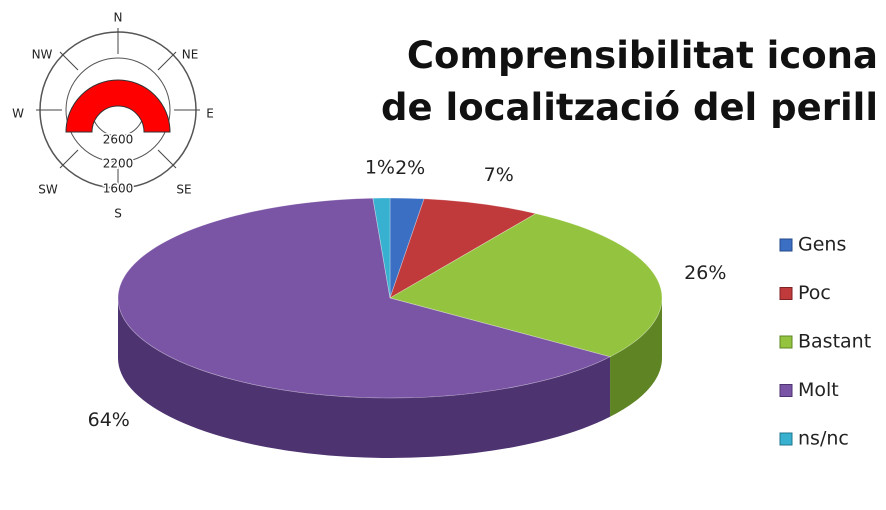 The image size is (886, 510). Describe the element at coordinates (118, 140) in the screenshot. I see `icon-elevation: 2600` at that location.